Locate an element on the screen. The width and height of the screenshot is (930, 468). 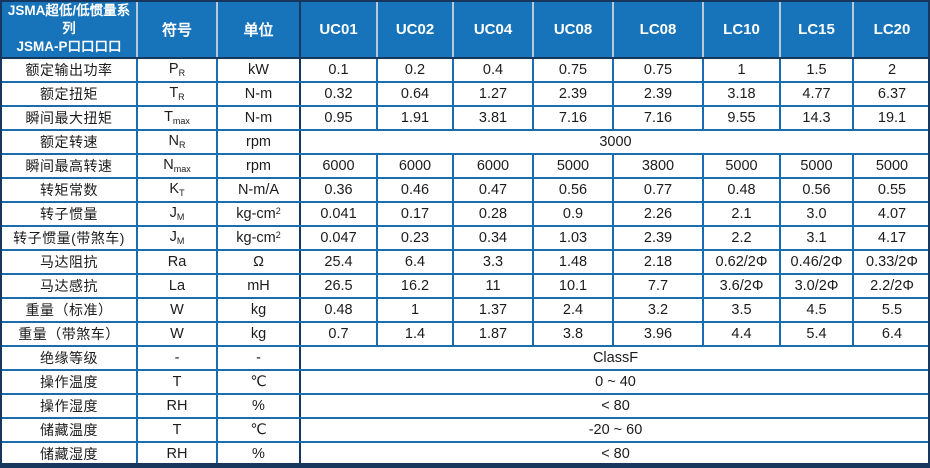
value-cell-uc04: 3.3 is located at coordinates (493, 261).